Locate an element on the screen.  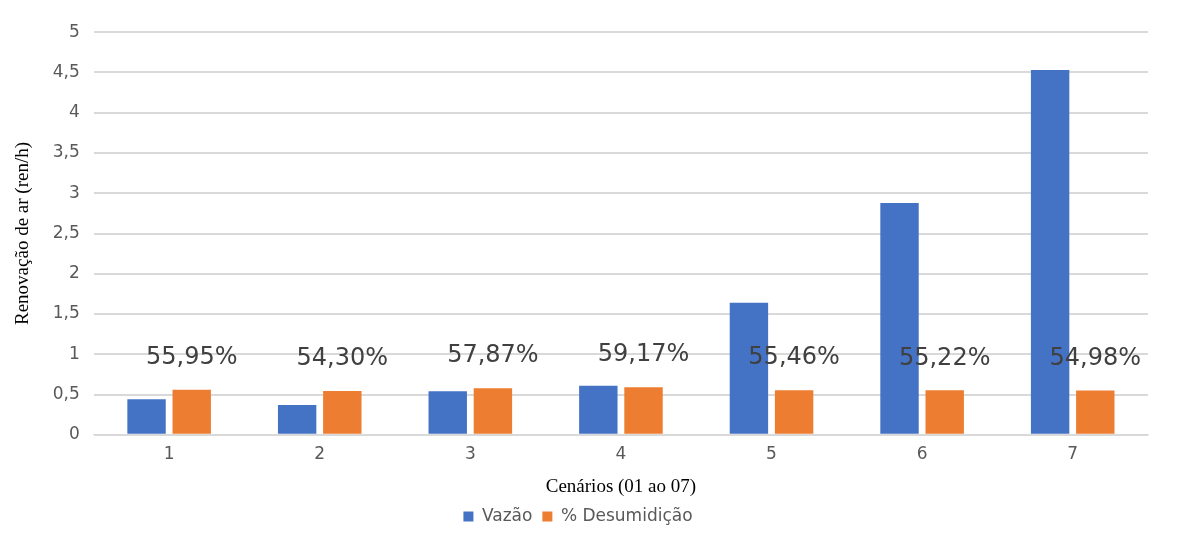
data-label: 59,17% is located at coordinates (643, 353).